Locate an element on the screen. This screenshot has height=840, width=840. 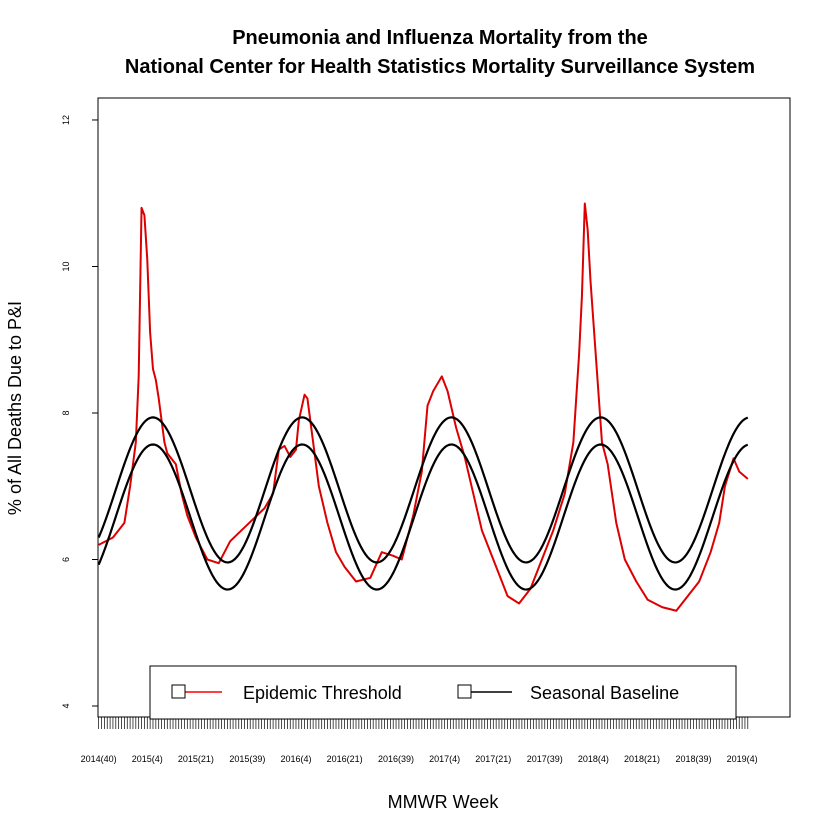
x-tick-label: 2015(4) is located at coordinates (147, 759).